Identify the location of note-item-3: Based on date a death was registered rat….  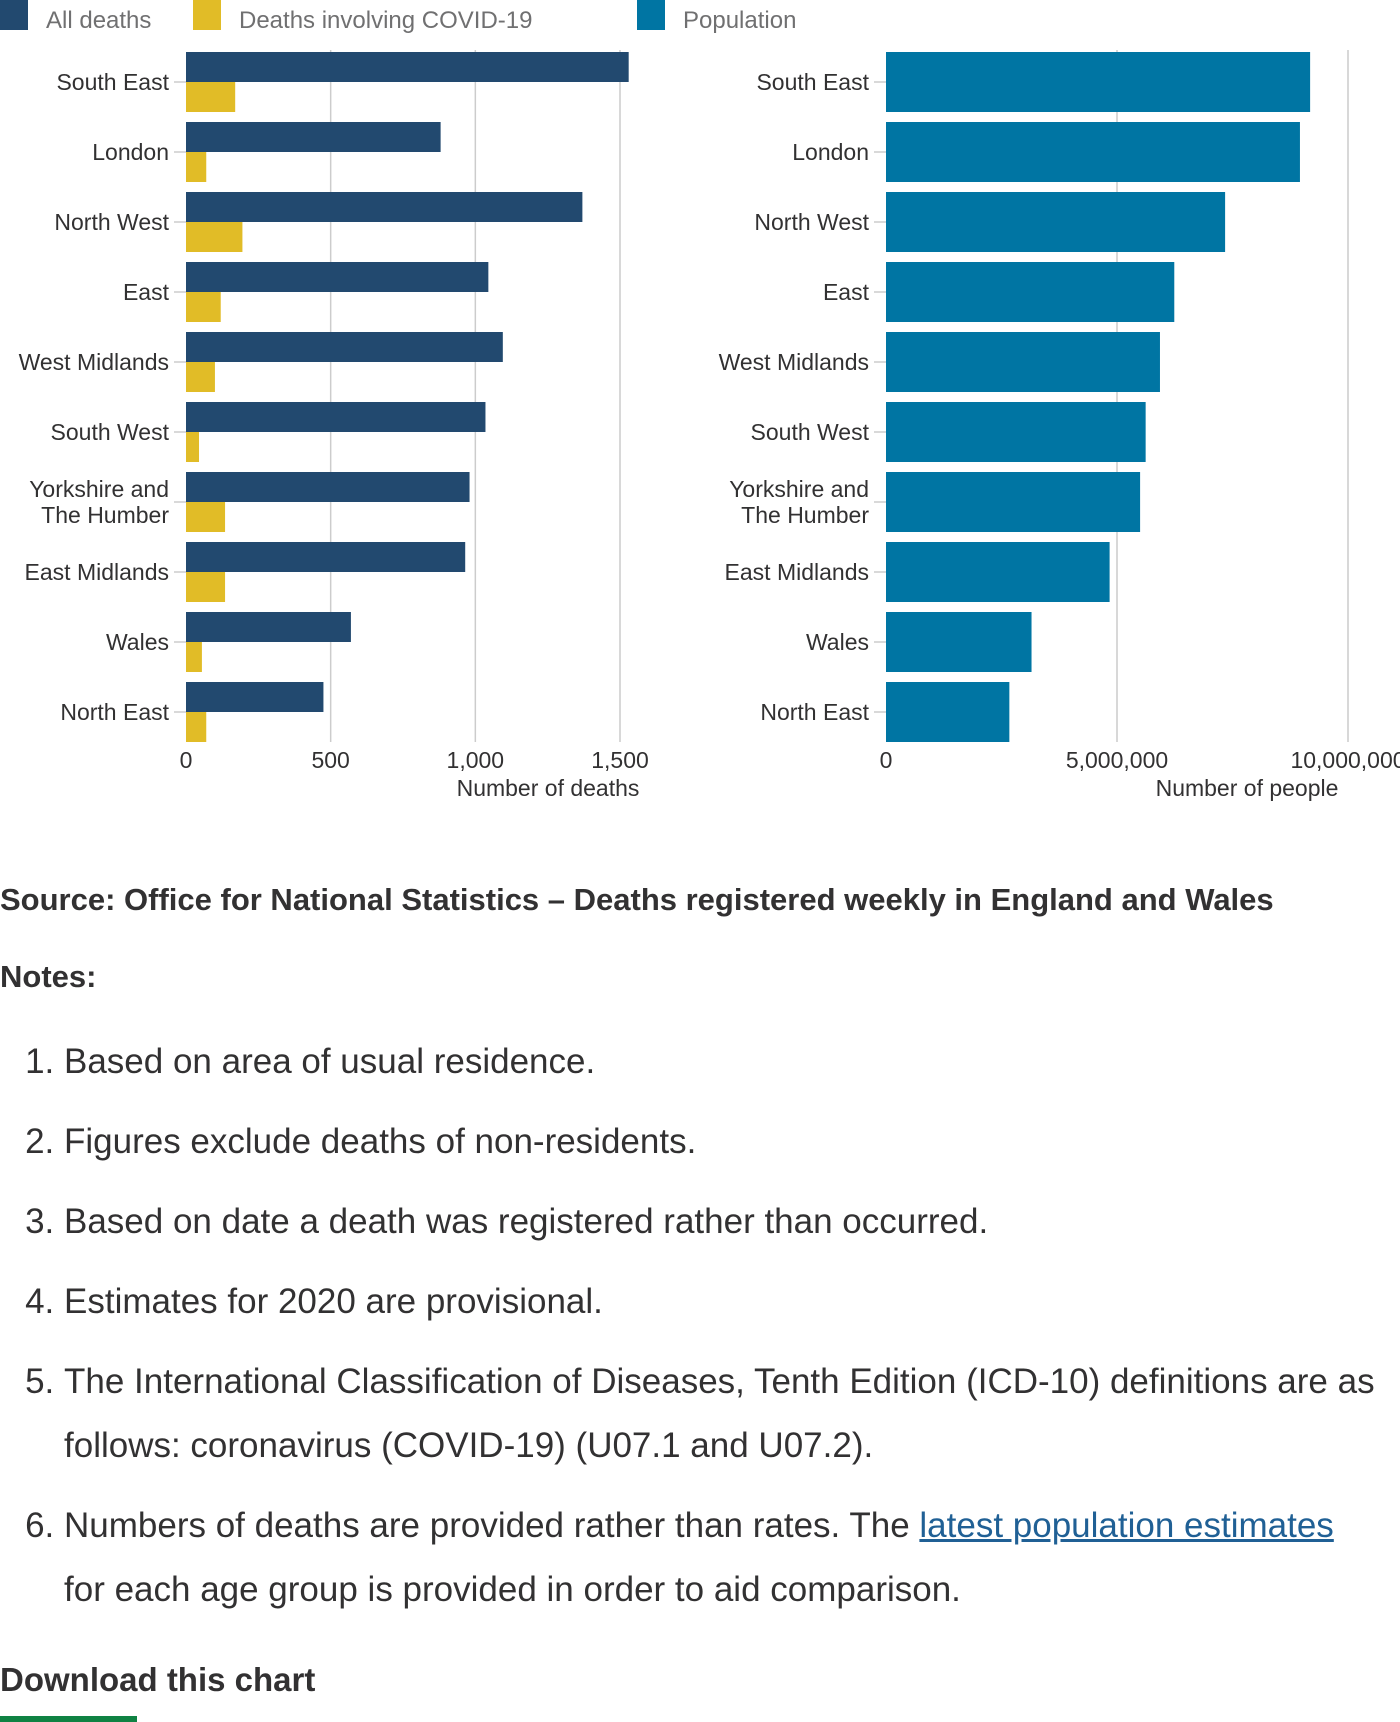
(722, 1222).